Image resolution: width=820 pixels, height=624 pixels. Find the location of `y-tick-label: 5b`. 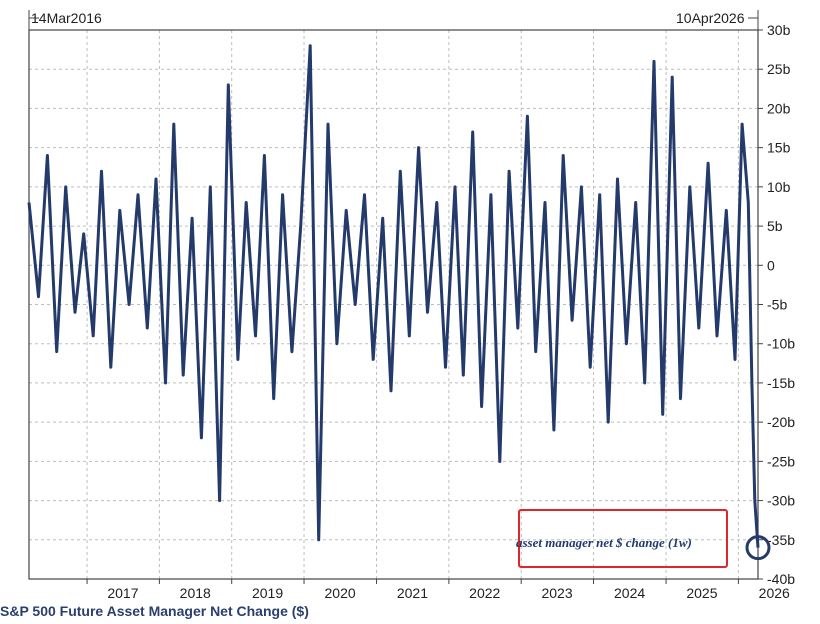

y-tick-label: 5b is located at coordinates (775, 226).